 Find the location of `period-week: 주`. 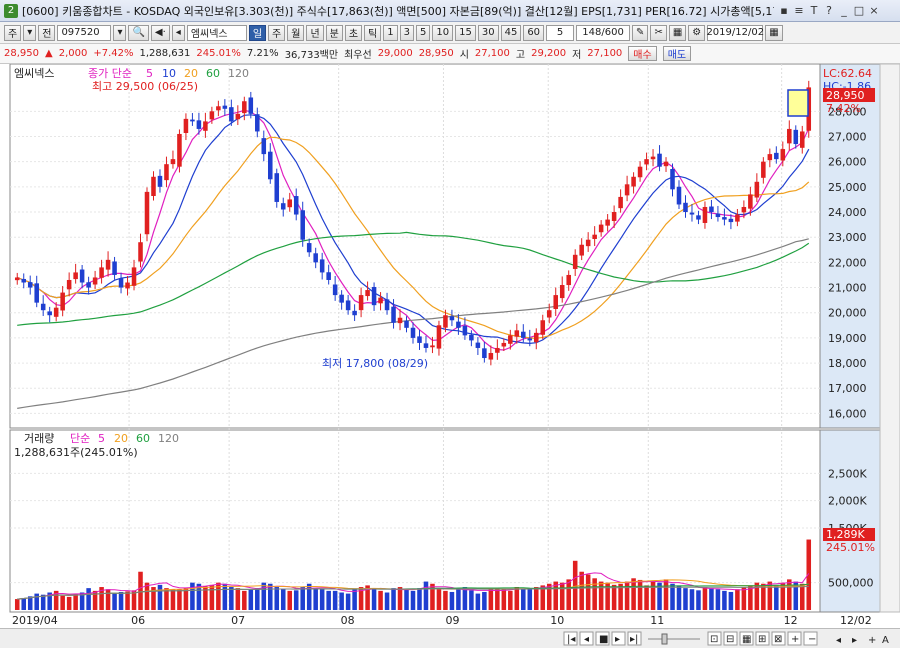

period-week: 주 is located at coordinates (277, 32).